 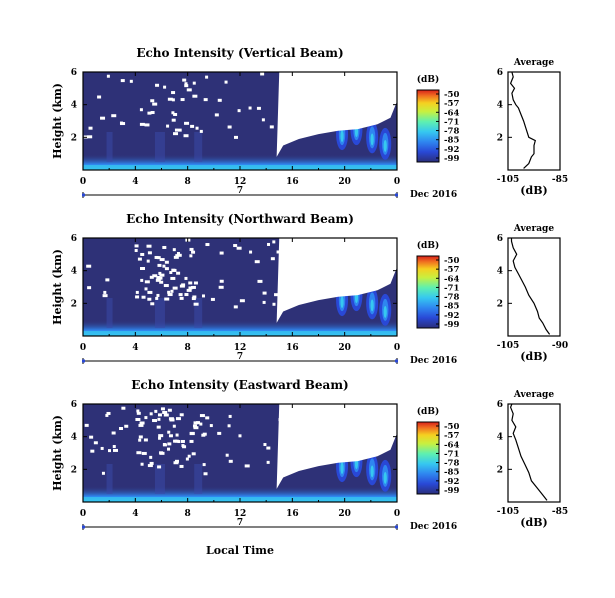 I want to click on profile-y-tick-label: 6, so click(x=500, y=239).